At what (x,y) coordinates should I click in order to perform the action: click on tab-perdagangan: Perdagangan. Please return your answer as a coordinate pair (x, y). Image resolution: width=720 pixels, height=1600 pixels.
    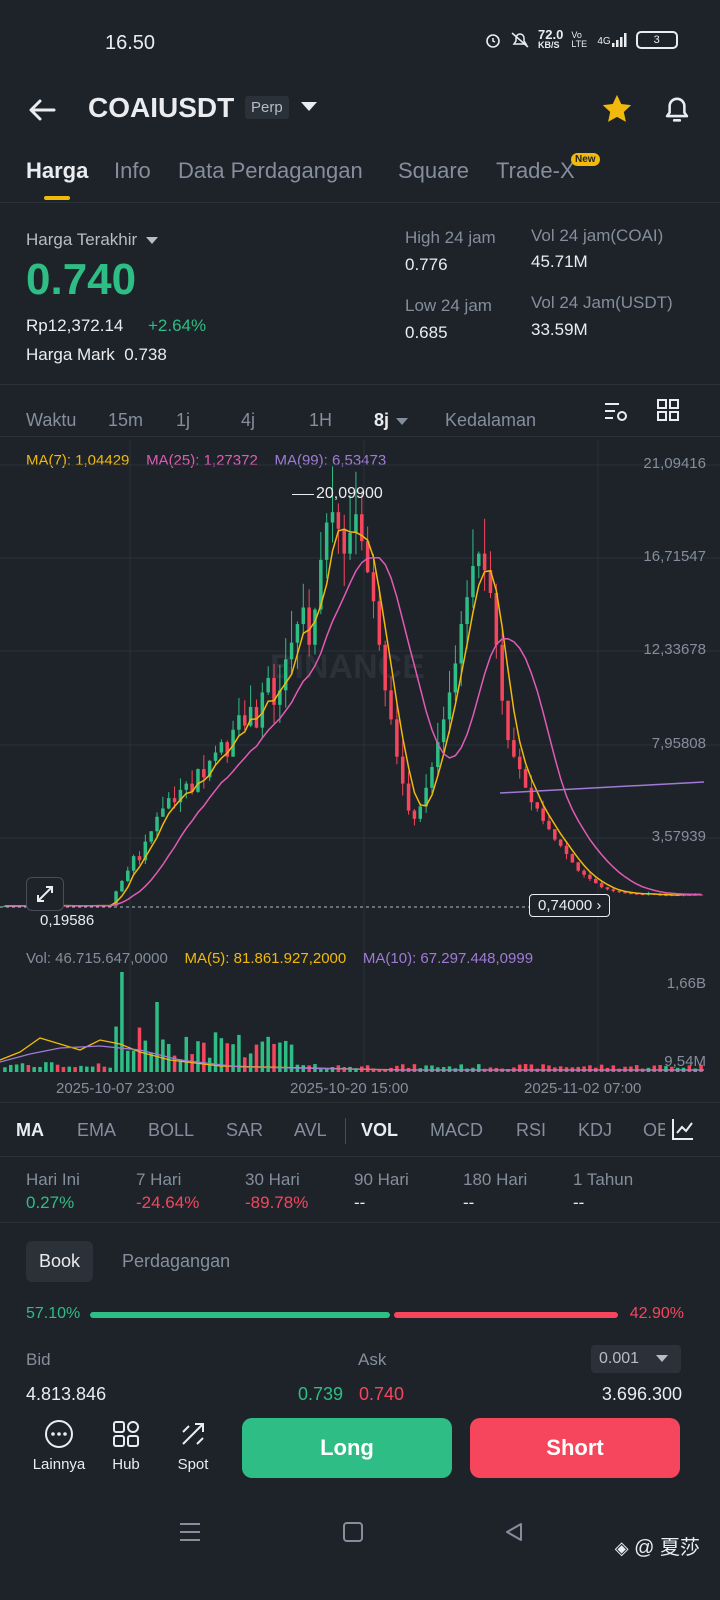
    Looking at the image, I should click on (176, 1261).